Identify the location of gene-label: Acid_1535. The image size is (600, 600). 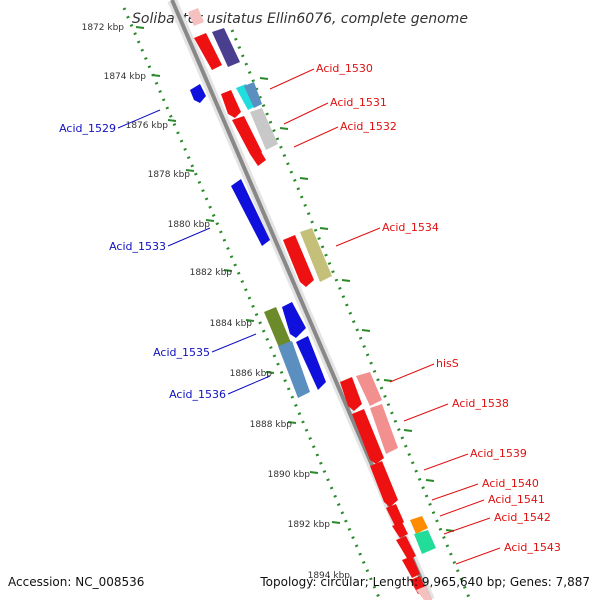
(181, 352).